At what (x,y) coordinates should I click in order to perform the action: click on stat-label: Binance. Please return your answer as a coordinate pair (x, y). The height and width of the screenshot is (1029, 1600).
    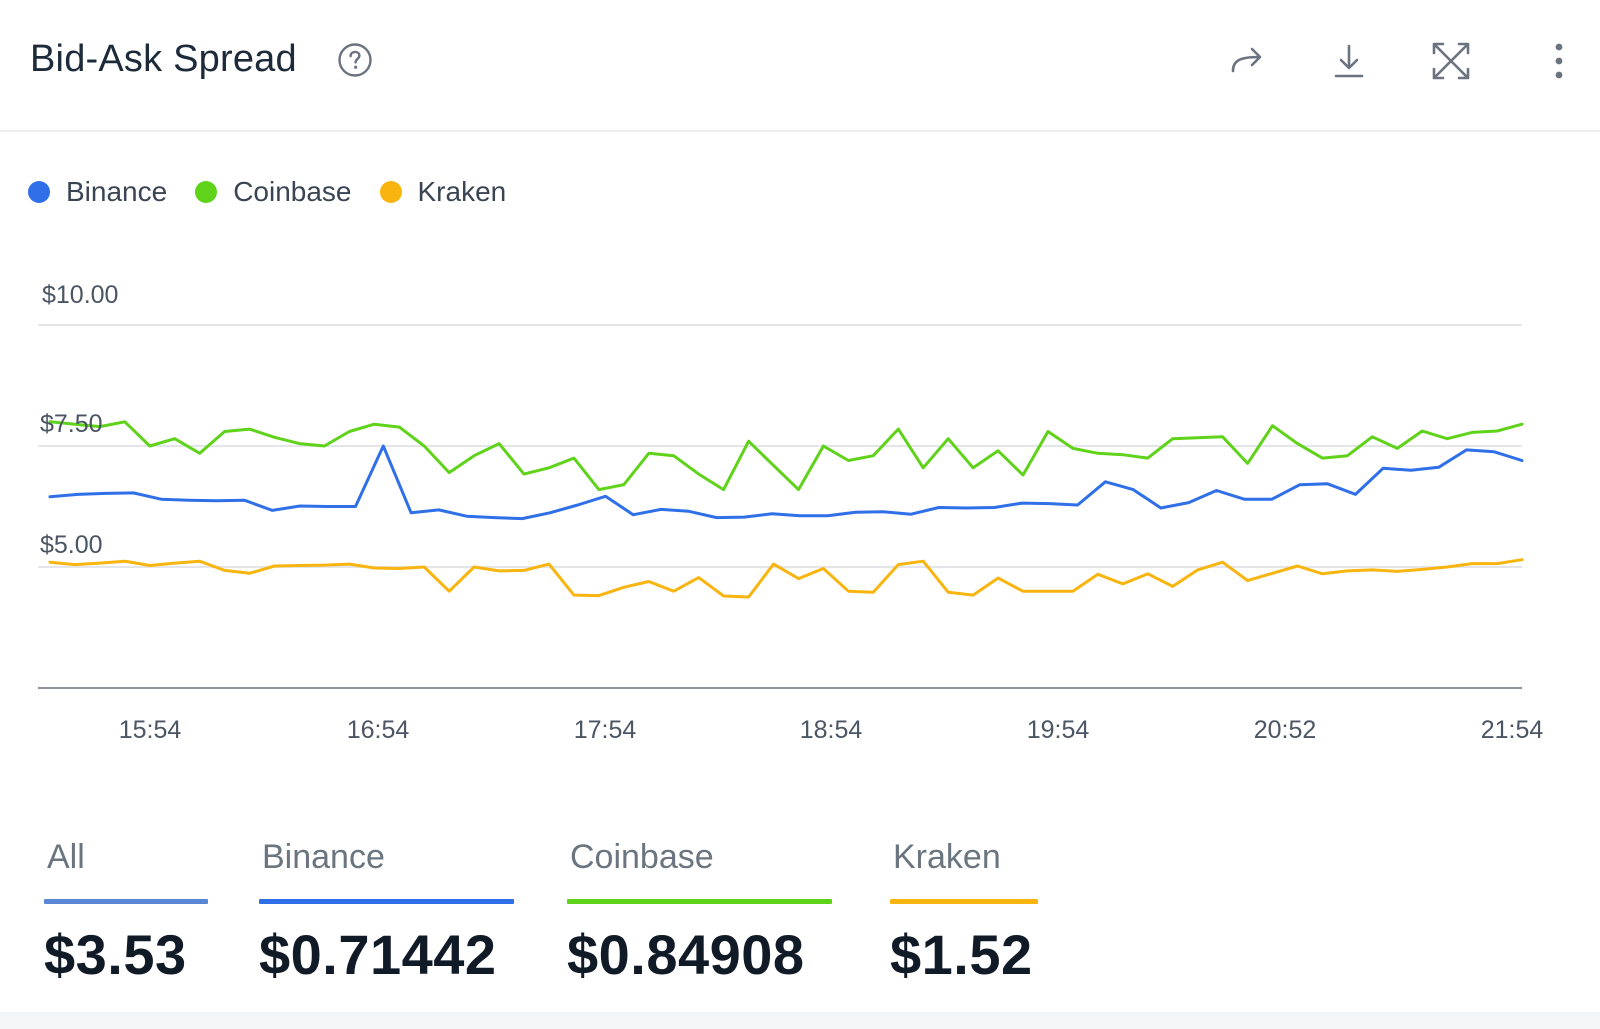
    Looking at the image, I should click on (323, 857).